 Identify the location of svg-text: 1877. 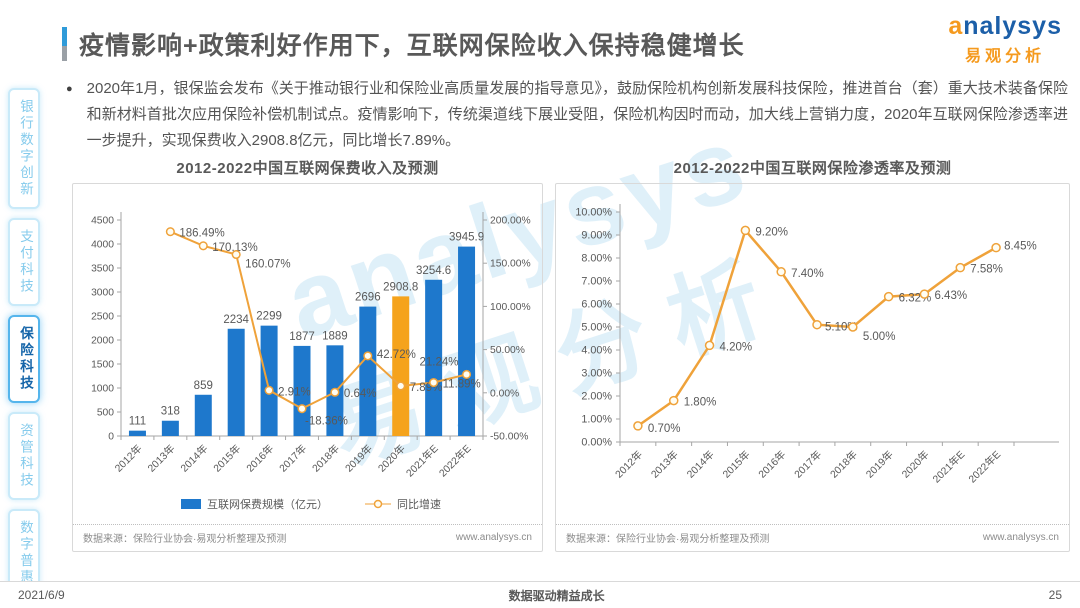
(302, 337).